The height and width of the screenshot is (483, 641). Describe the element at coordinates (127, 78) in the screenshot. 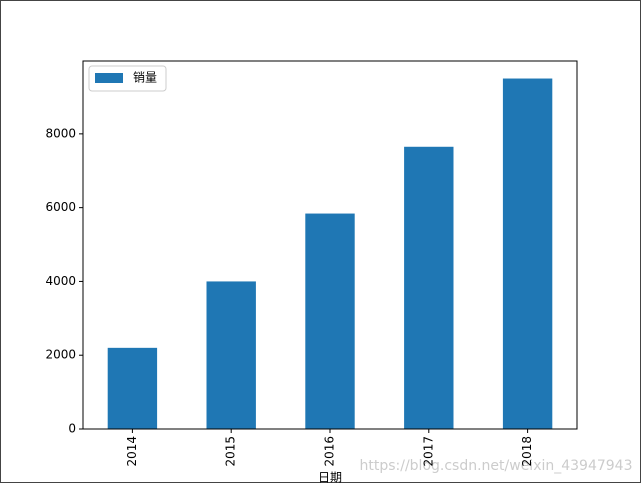

I see `legend-box` at that location.